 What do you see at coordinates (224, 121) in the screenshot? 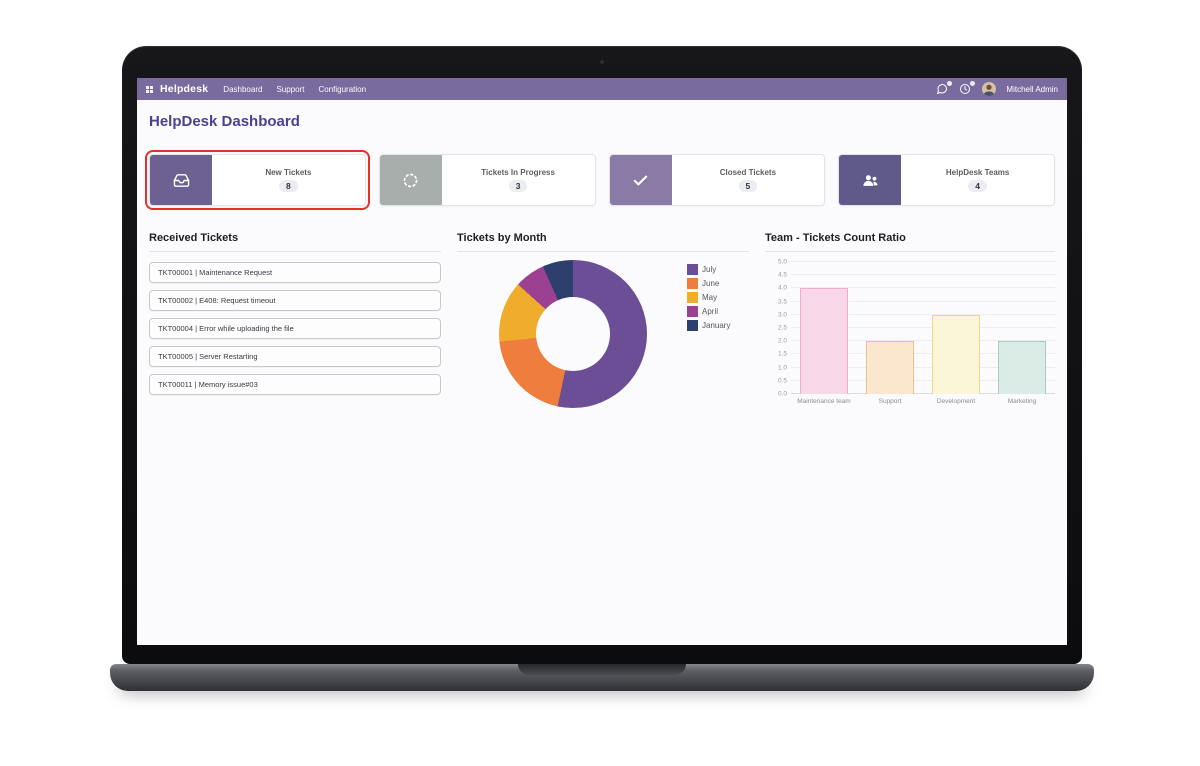
I see `page-title: HelpDesk Dashboard` at bounding box center [224, 121].